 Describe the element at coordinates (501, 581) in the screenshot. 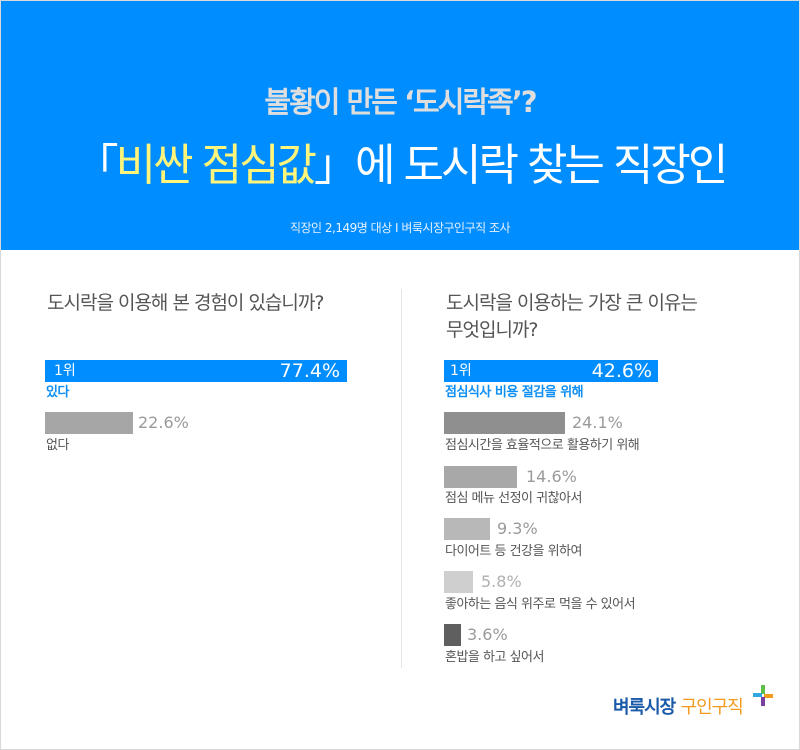

I see `value-right-4: 5.8%` at that location.